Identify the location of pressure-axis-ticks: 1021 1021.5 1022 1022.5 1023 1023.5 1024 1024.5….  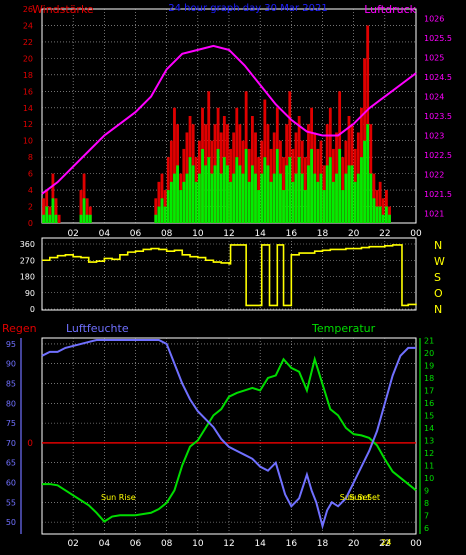
(438, 117).